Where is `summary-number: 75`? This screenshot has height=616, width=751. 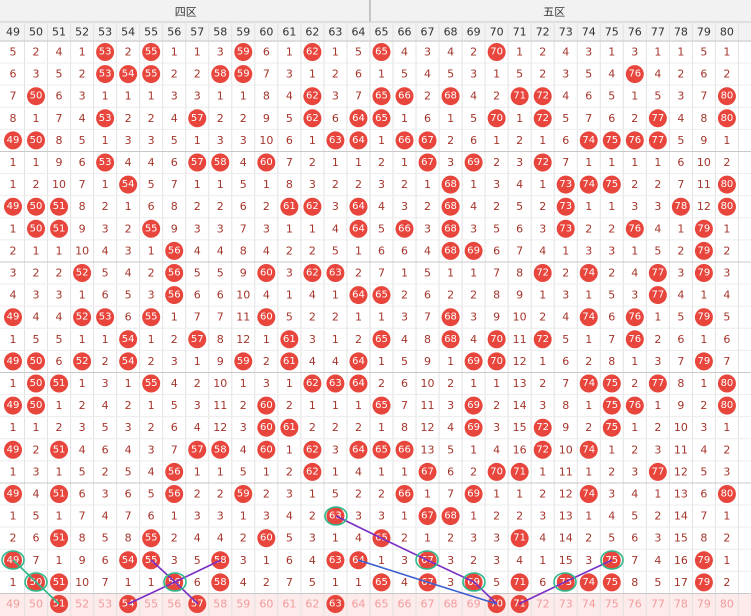
summary-number: 75 is located at coordinates (612, 604).